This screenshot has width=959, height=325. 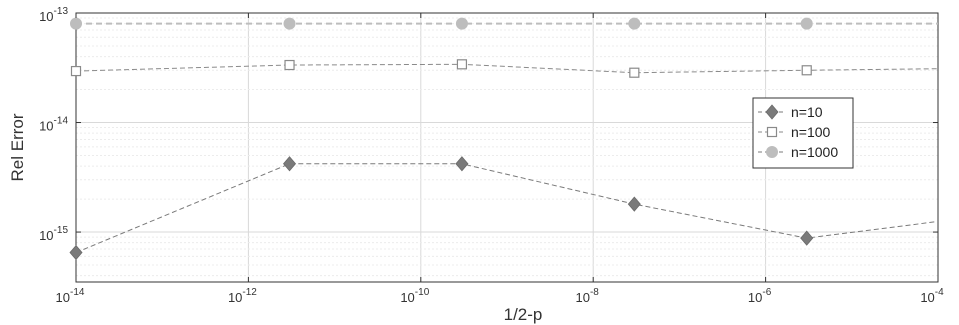 I want to click on legend-item: n=1000, so click(x=798, y=152).